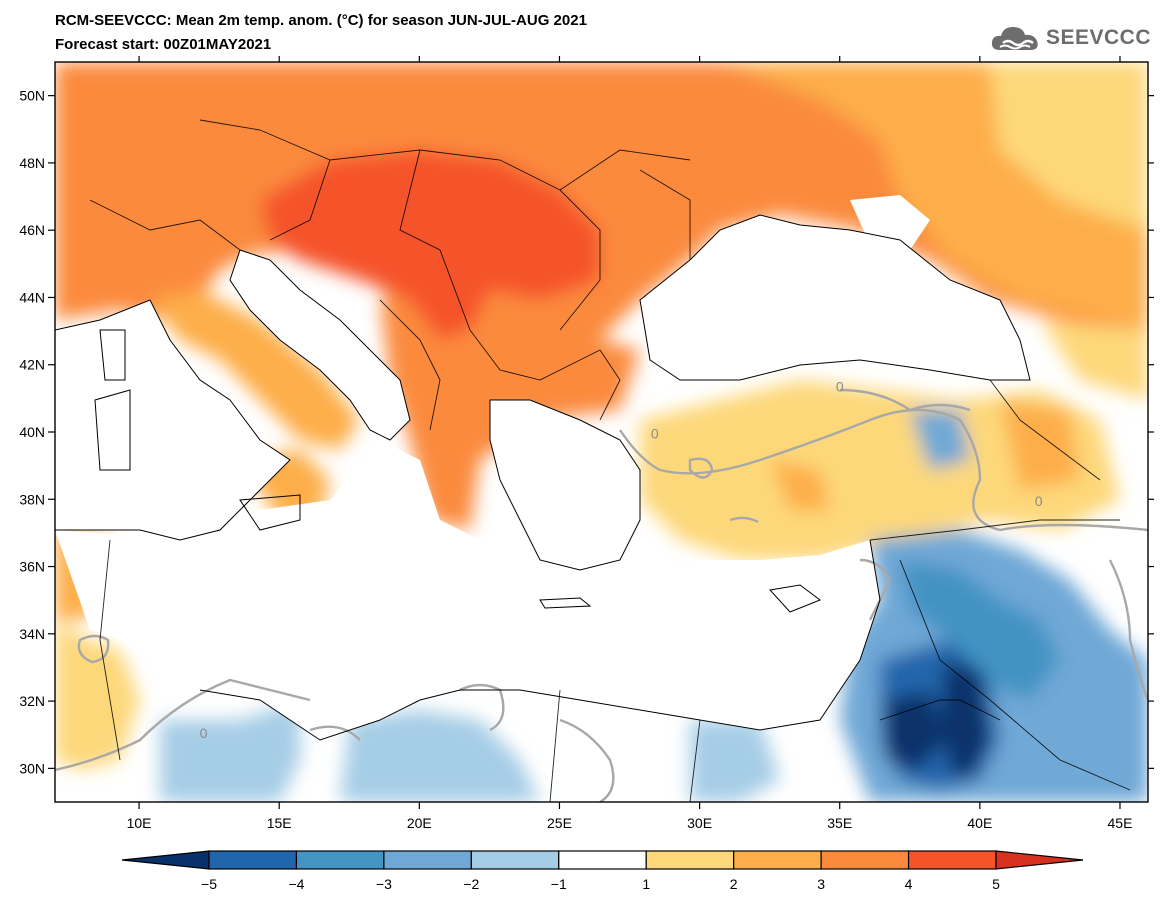 This screenshot has height=907, width=1165. I want to click on colorbar-label: −3, so click(384, 884).